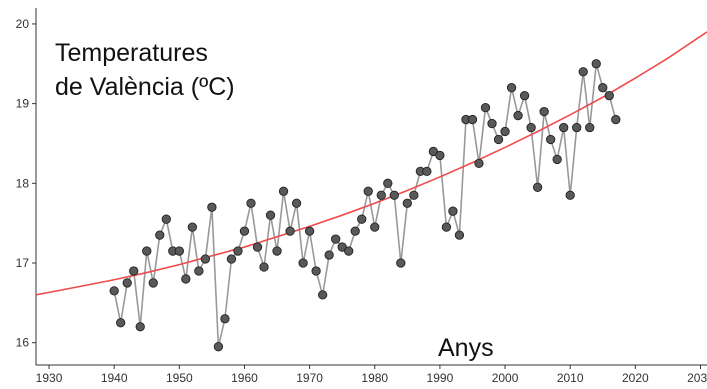 Image resolution: width=707 pixels, height=389 pixels. What do you see at coordinates (440, 378) in the screenshot?
I see `x-tick-label: 1990` at bounding box center [440, 378].